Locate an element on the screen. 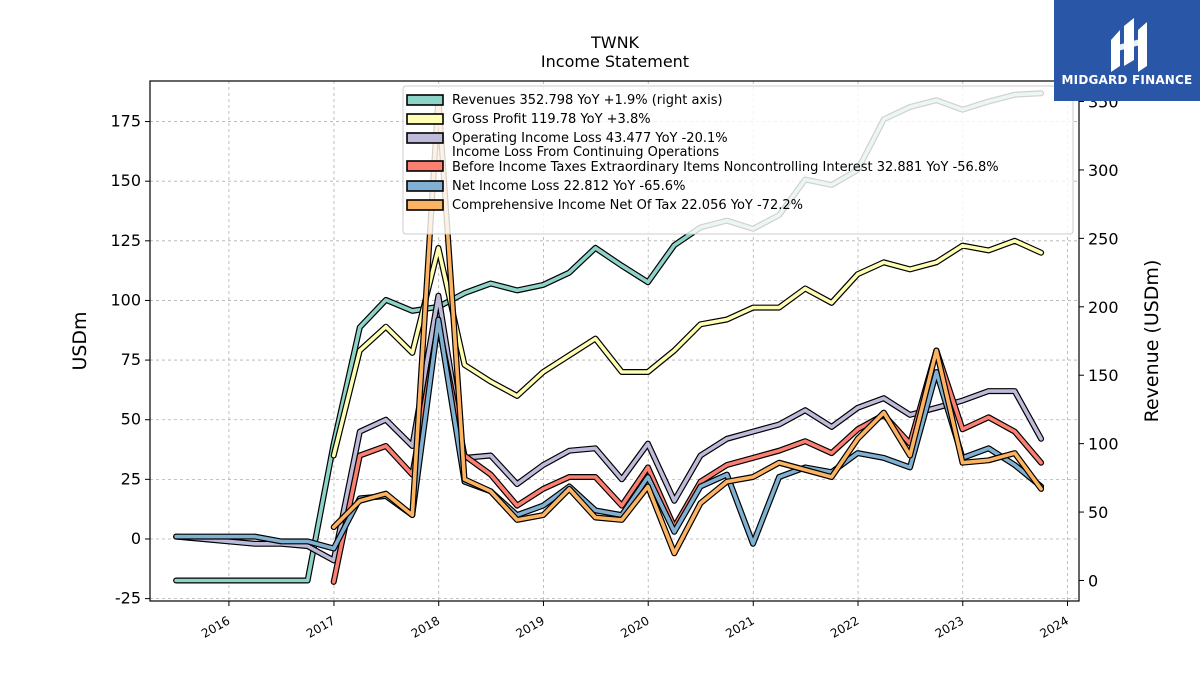 Image resolution: width=1200 pixels, height=675 pixels. left-y-axis: -25 0 25 50 75 100 125 150 175 is located at coordinates (130, 360).